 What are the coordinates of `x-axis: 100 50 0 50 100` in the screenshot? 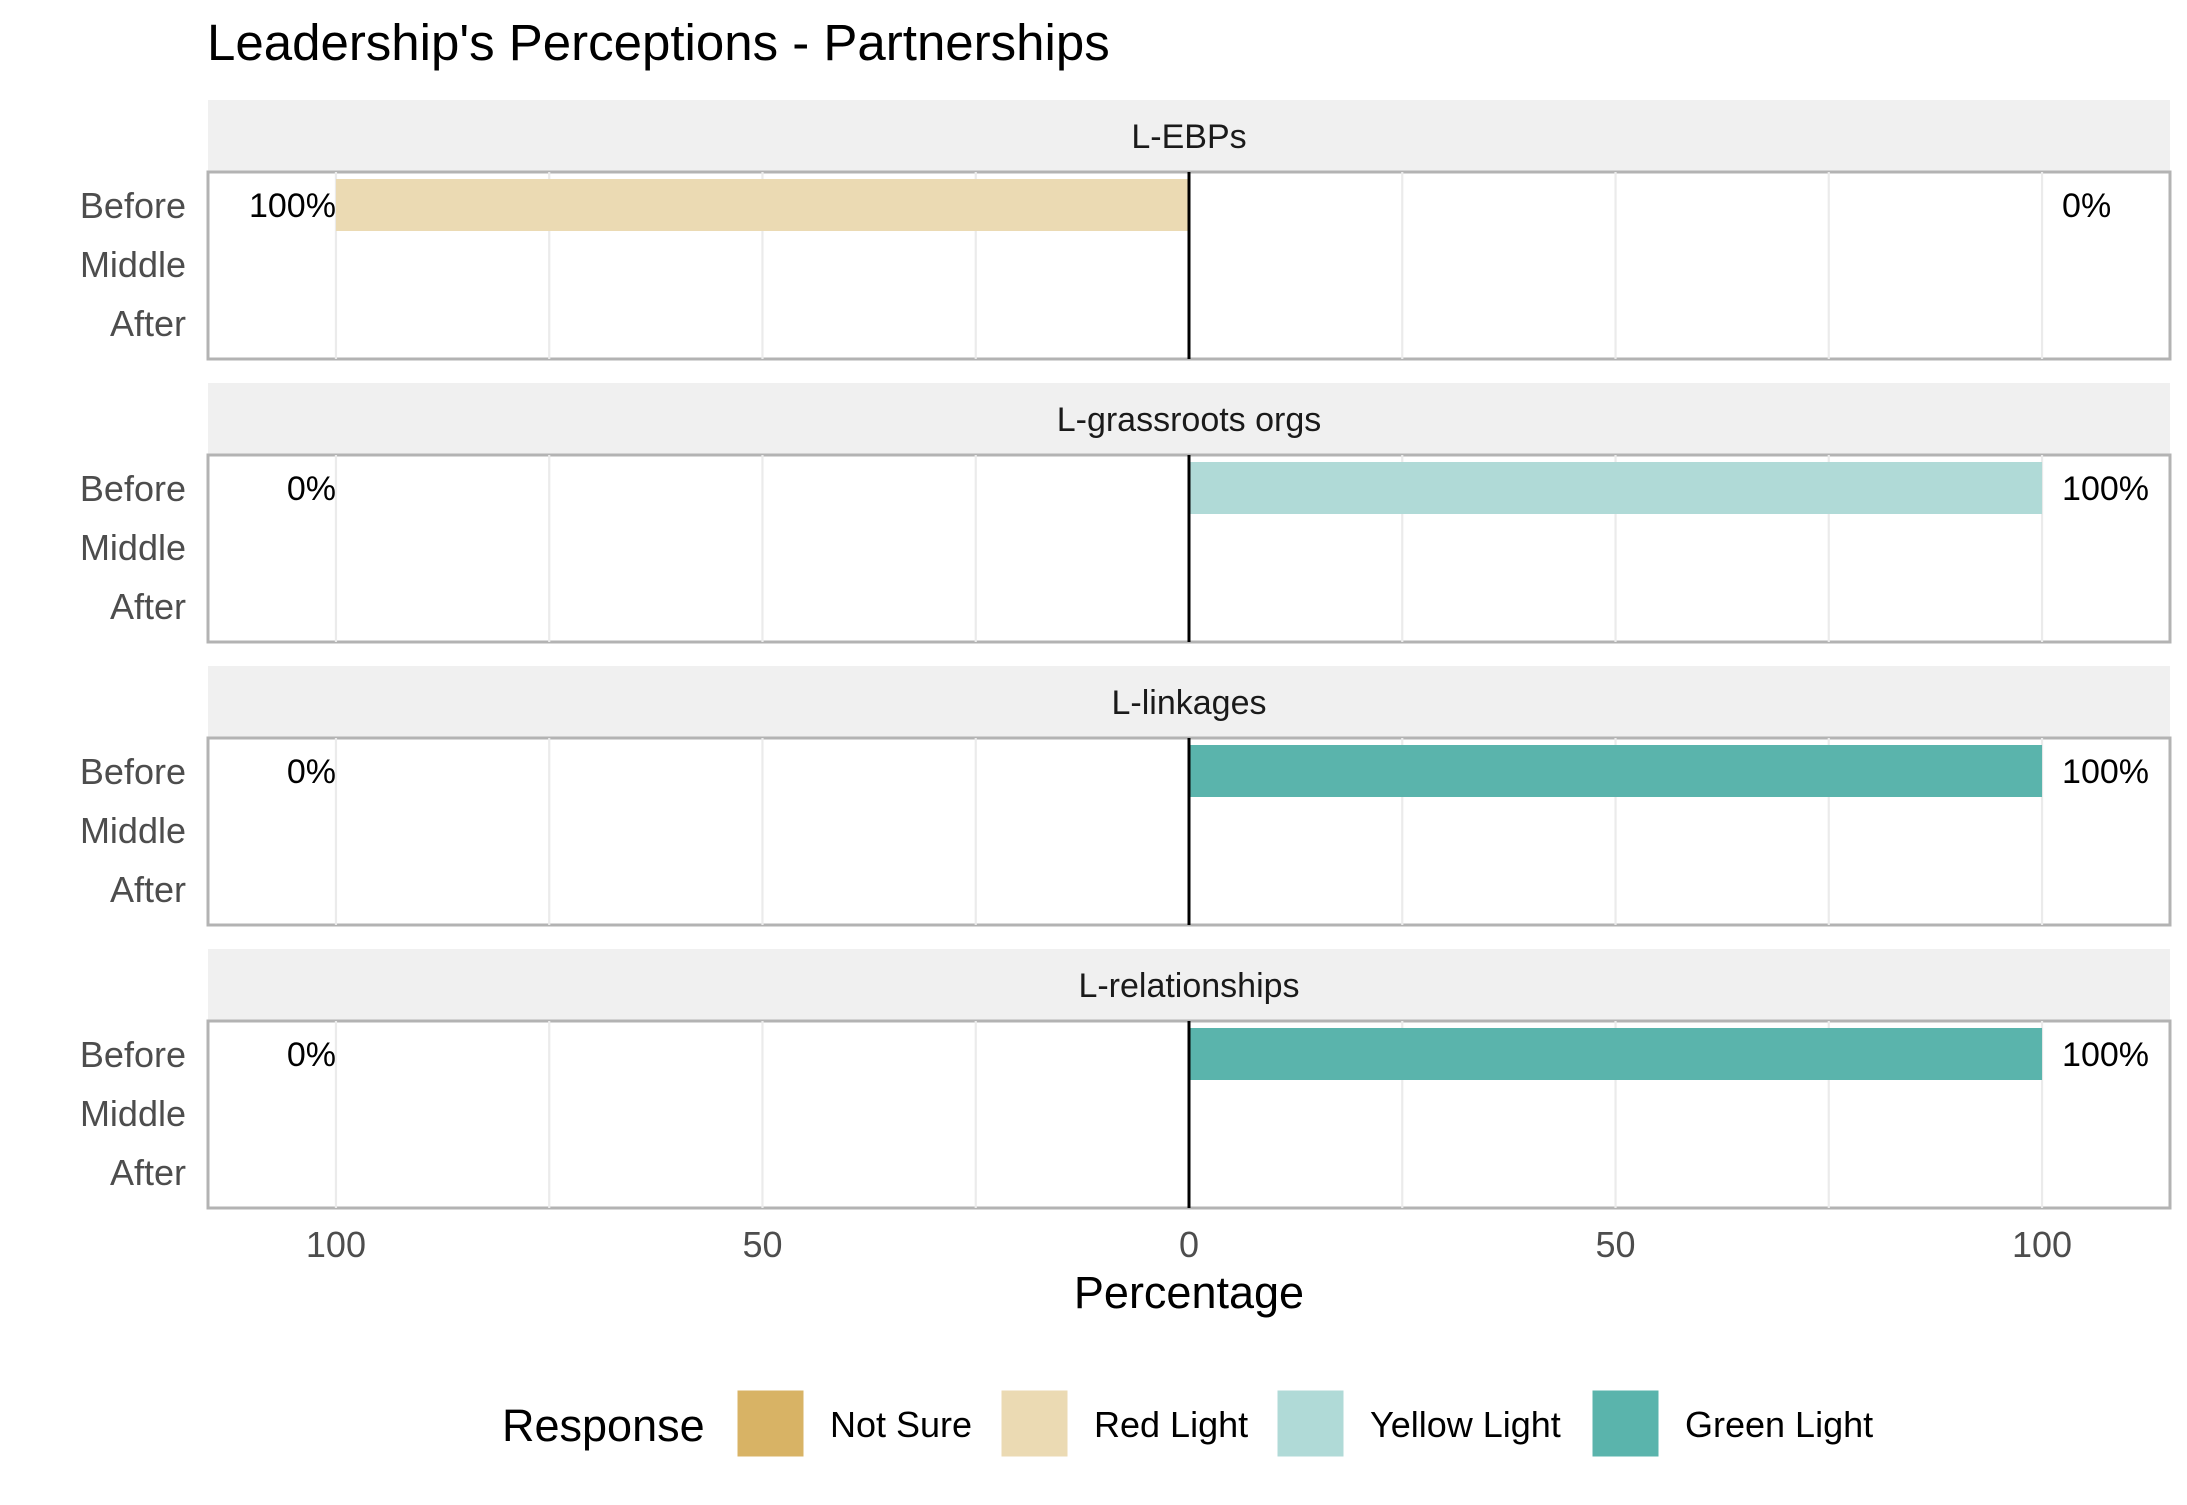 It's located at (1189, 1244).